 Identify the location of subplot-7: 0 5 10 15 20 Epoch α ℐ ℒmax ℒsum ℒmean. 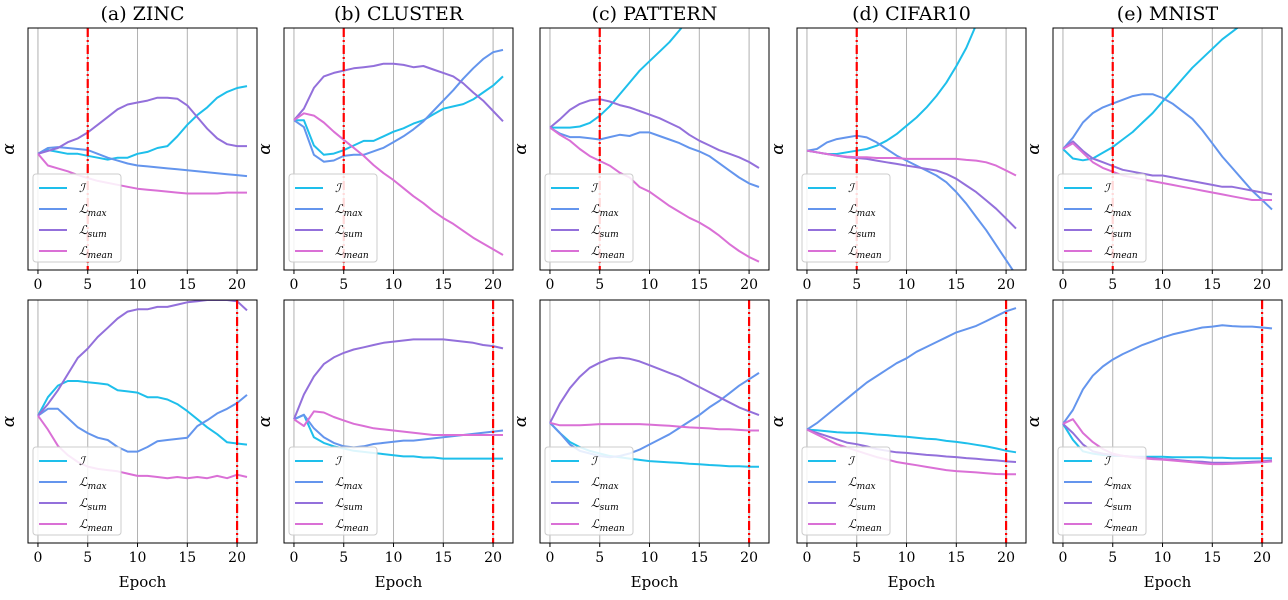
(384, 445).